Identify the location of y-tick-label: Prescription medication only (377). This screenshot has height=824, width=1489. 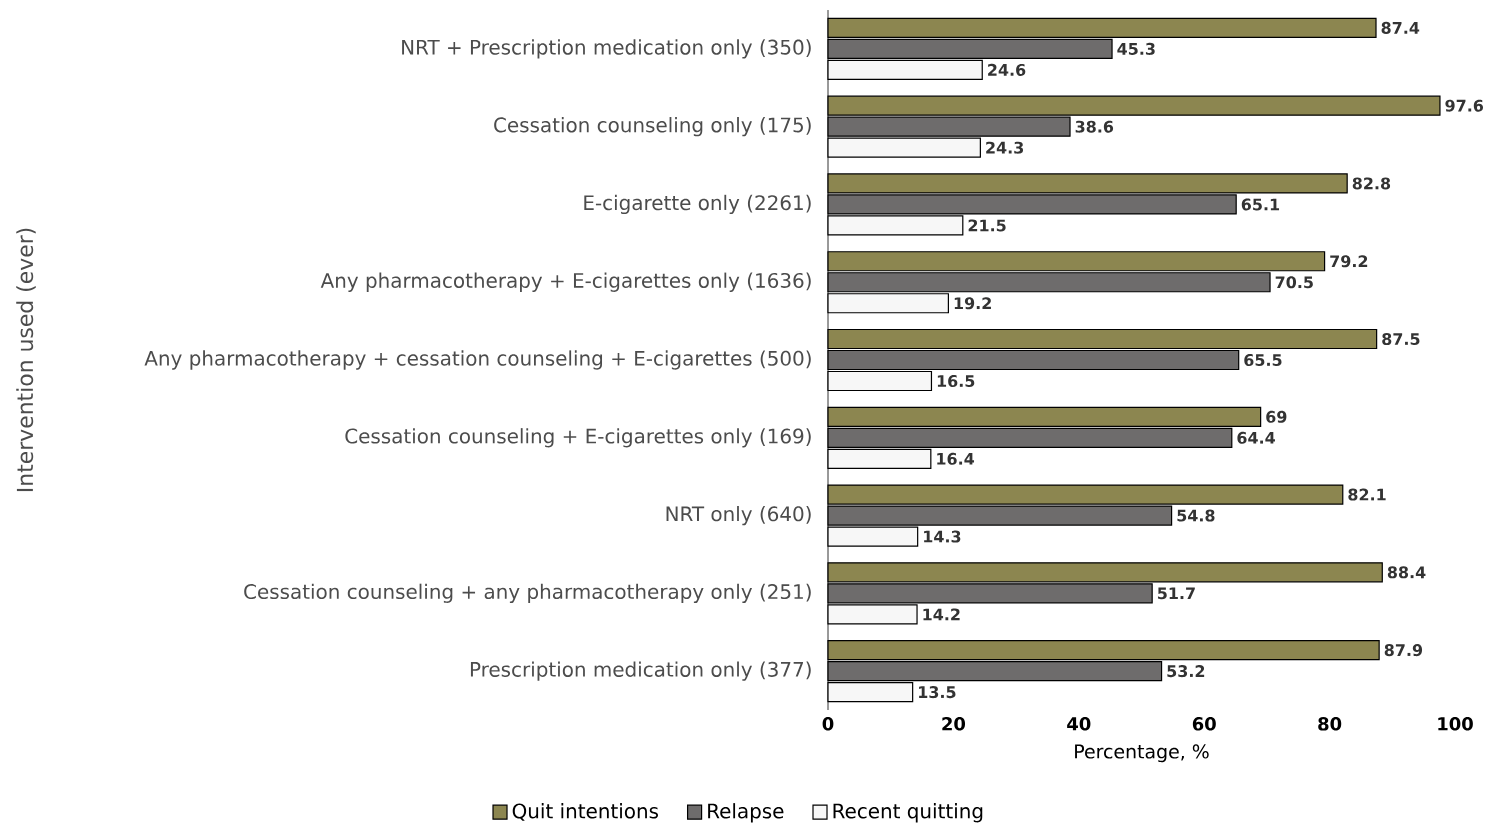
(640, 671).